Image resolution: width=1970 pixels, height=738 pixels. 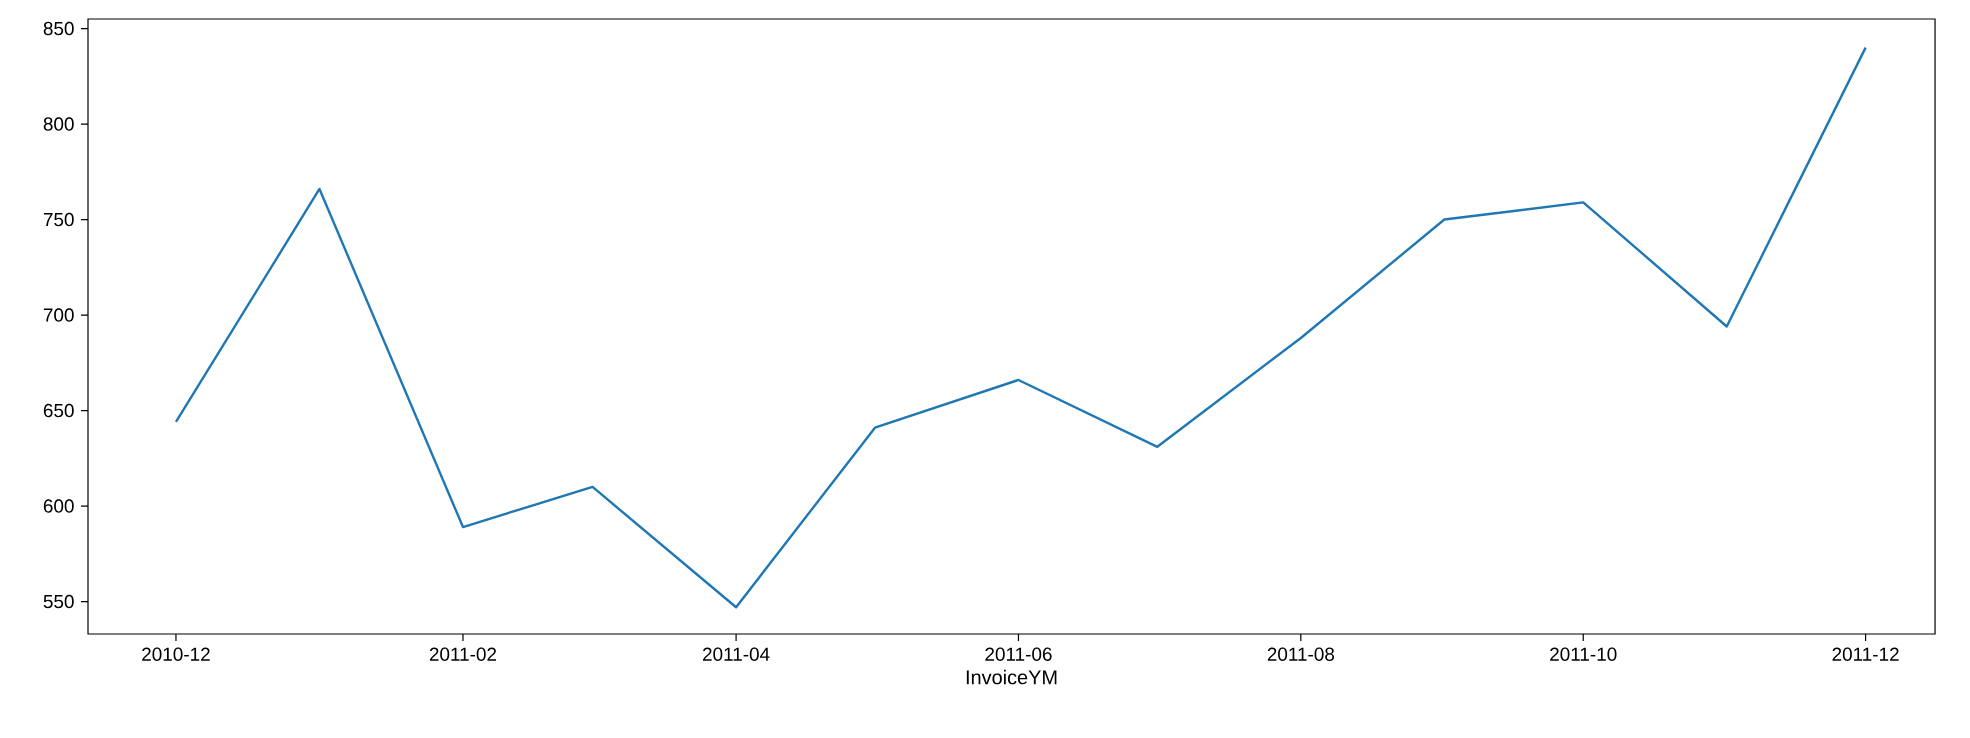 What do you see at coordinates (463, 654) in the screenshot?
I see `x-tick-label: 2011-02` at bounding box center [463, 654].